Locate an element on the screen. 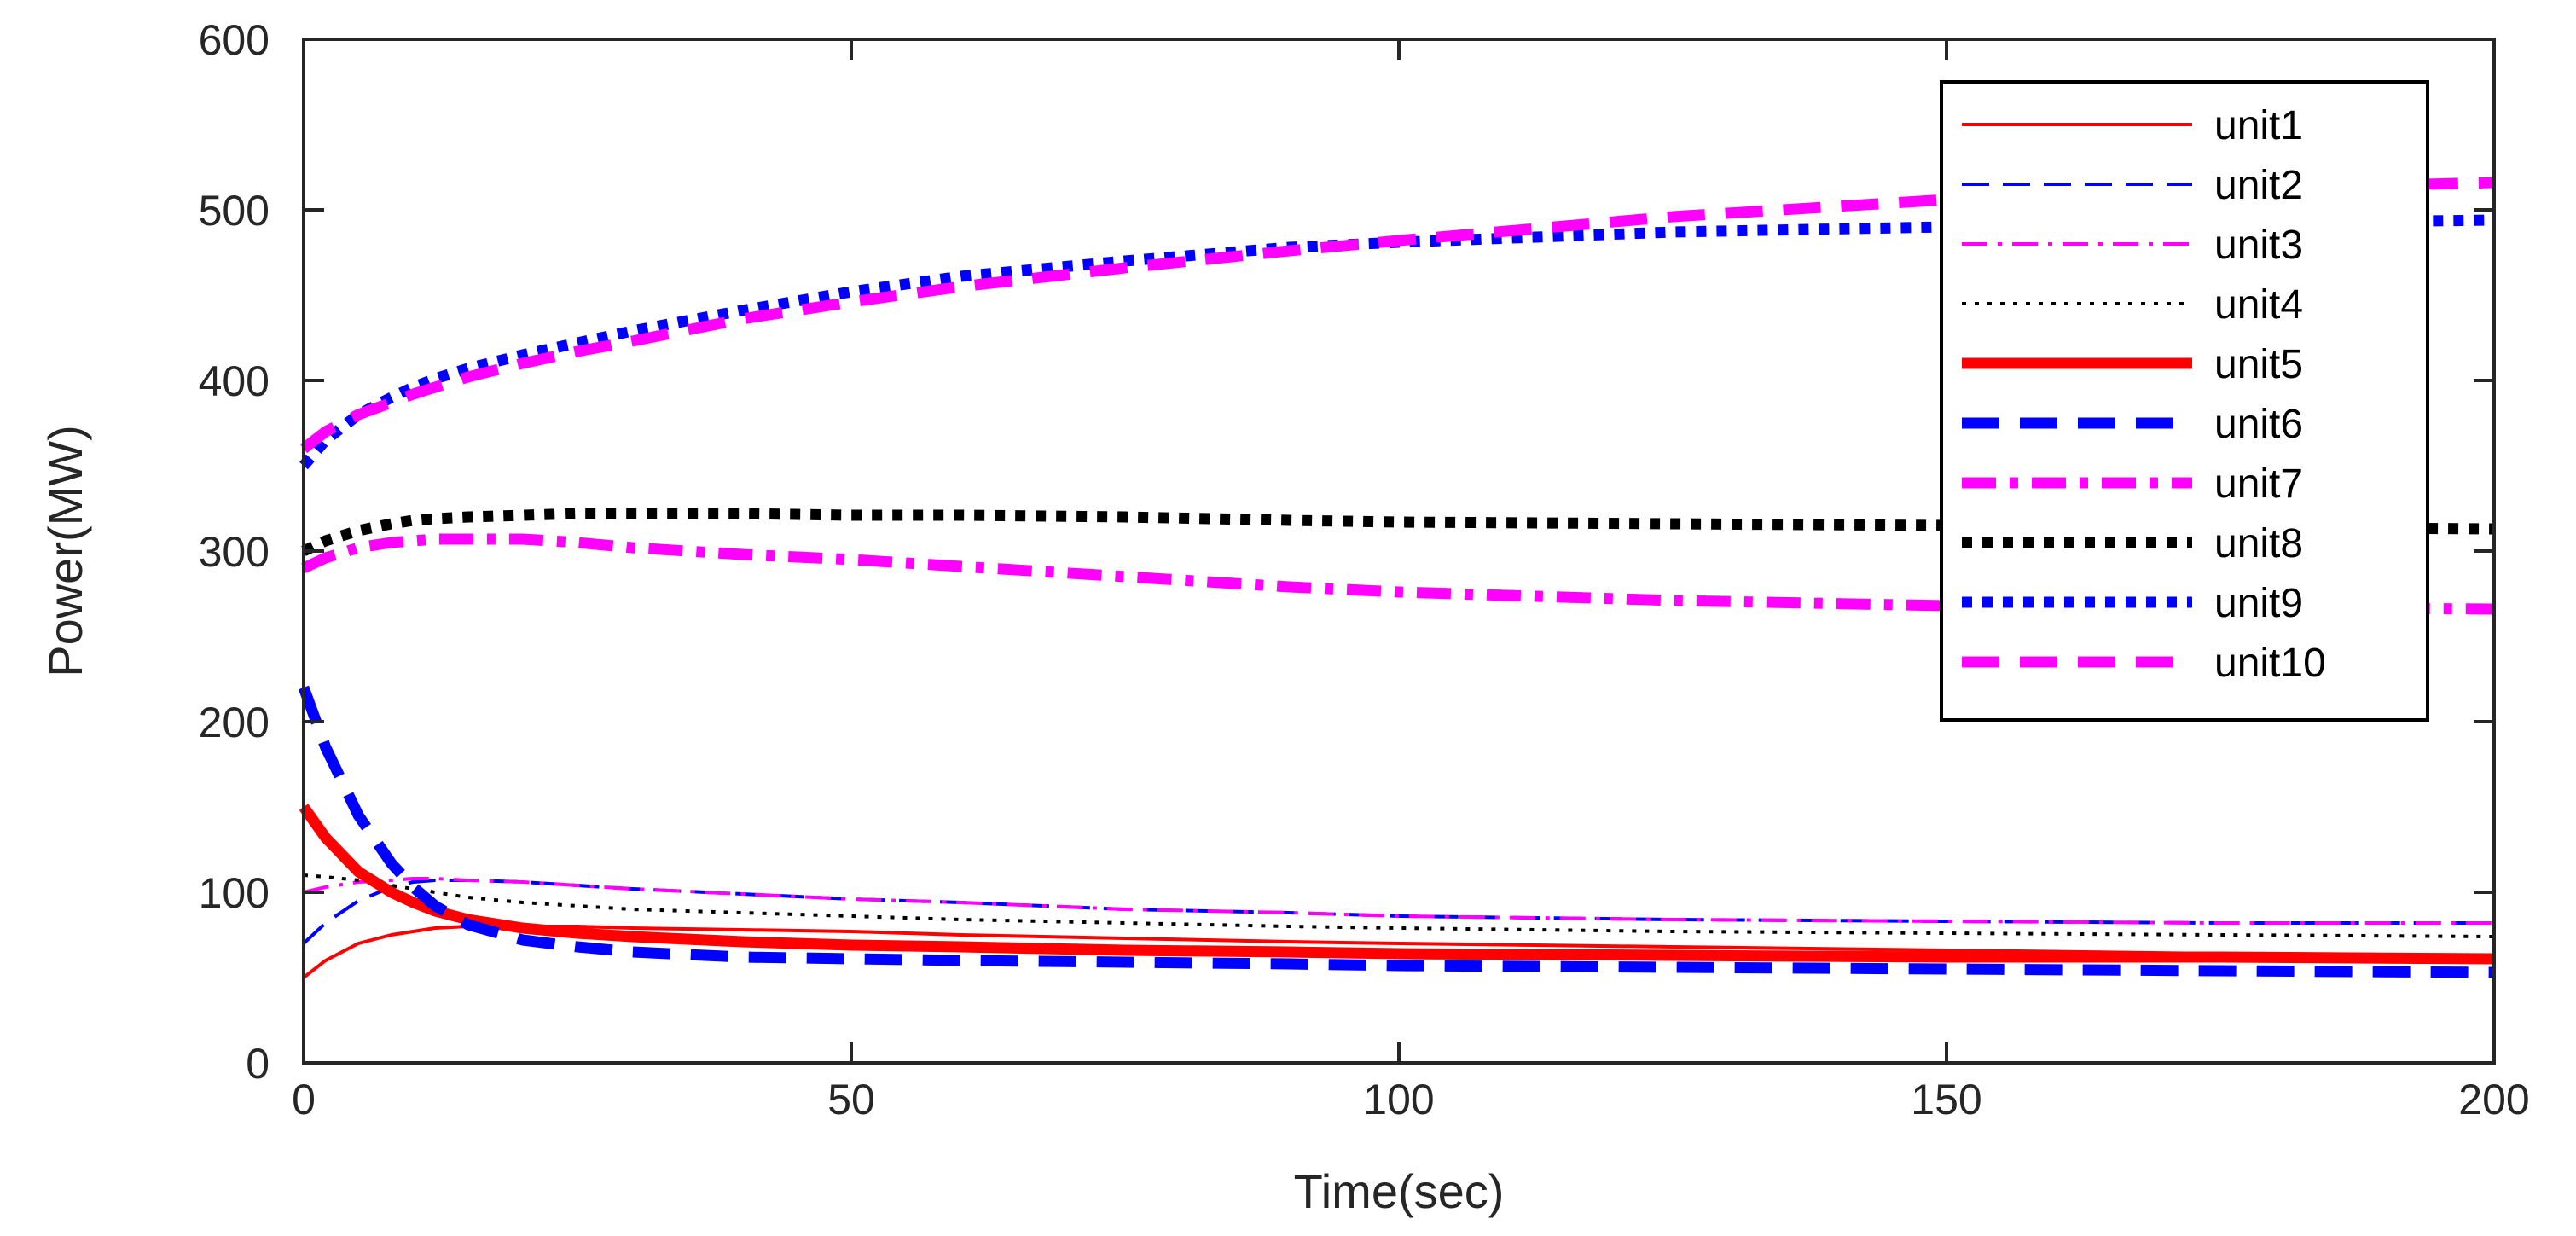 This screenshot has height=1236, width=2576. legend-label-unit10: unit10 is located at coordinates (2270, 663).